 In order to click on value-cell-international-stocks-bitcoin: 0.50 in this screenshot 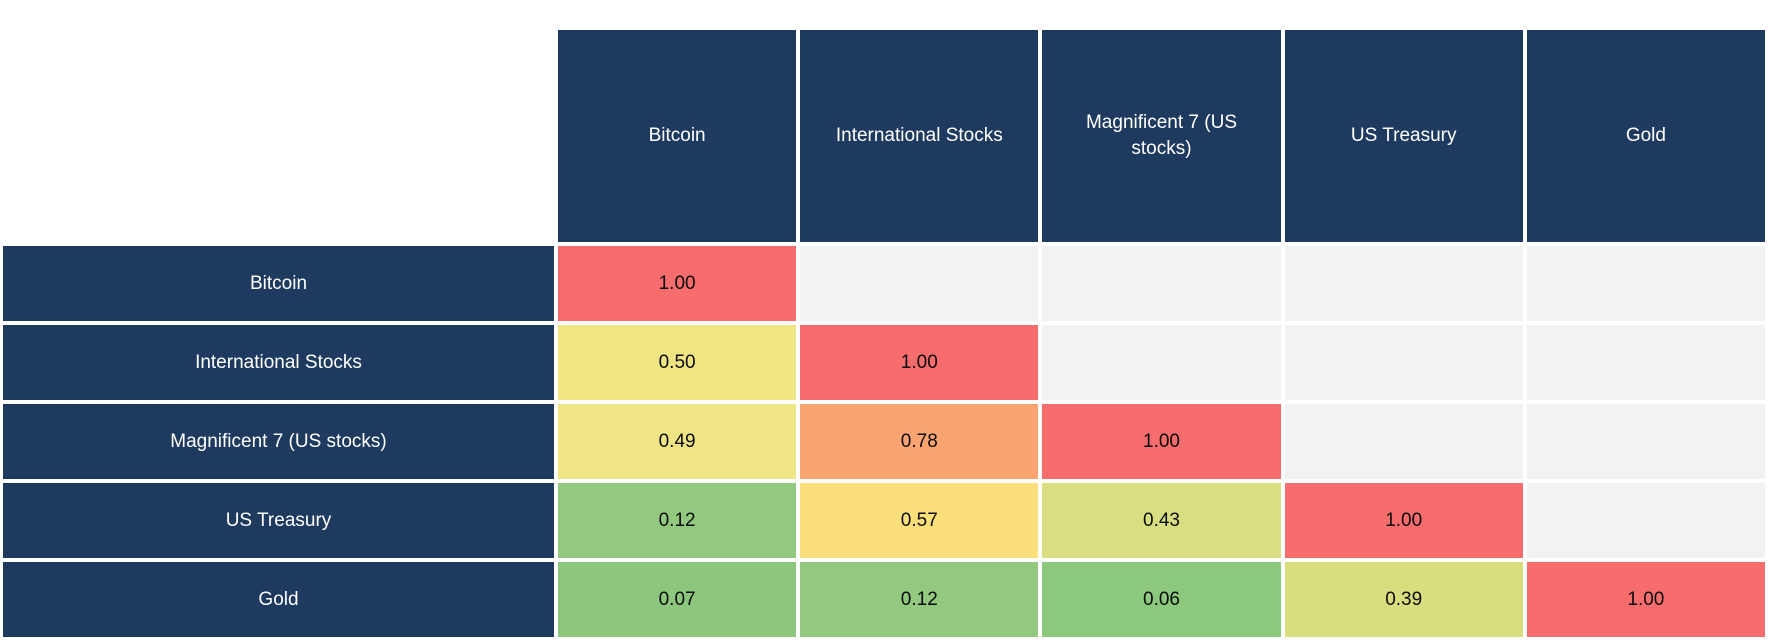, I will do `click(677, 362)`.